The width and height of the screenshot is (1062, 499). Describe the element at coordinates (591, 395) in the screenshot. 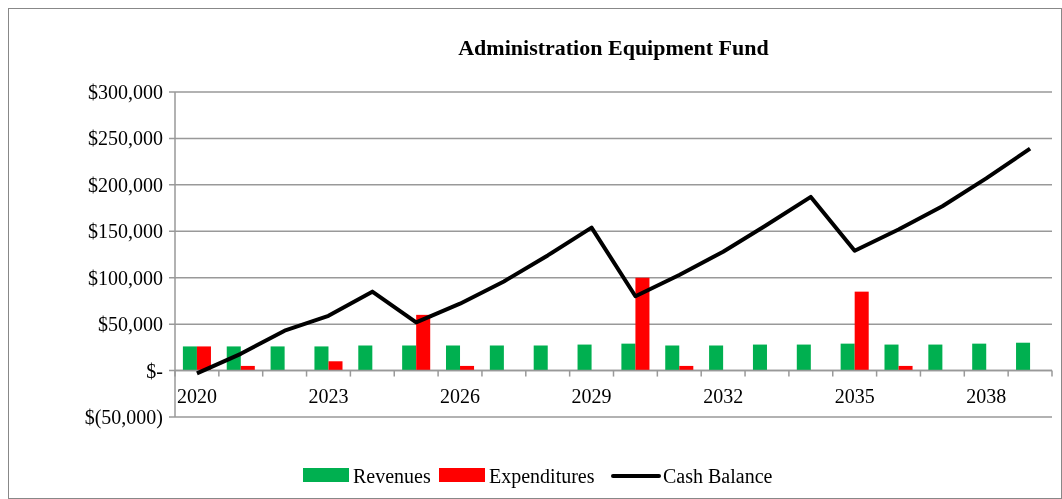

I see `x-tick-label: 2029` at that location.